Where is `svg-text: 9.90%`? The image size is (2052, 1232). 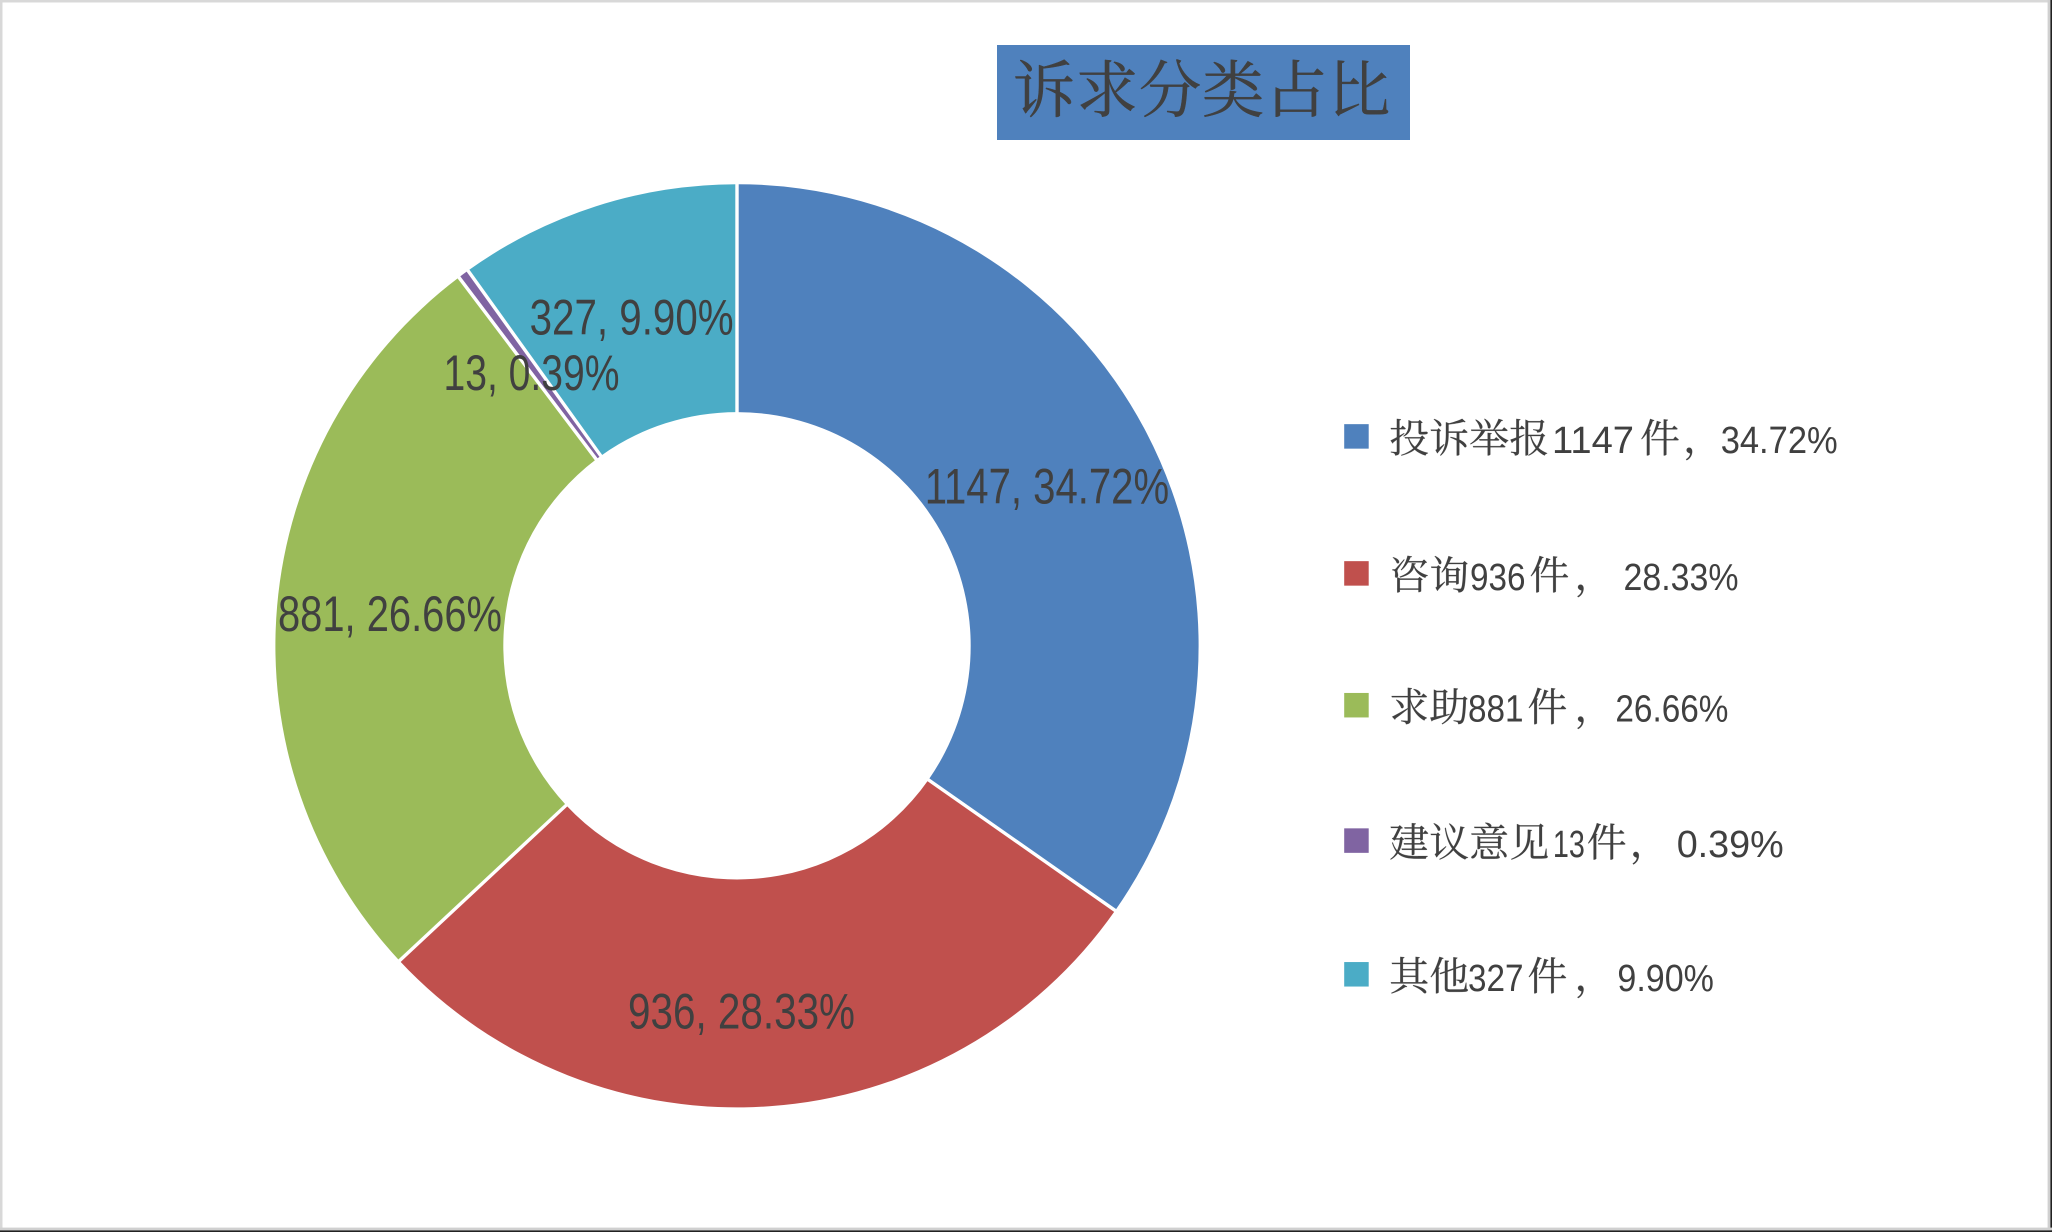
svg-text: 9.90% is located at coordinates (1665, 979).